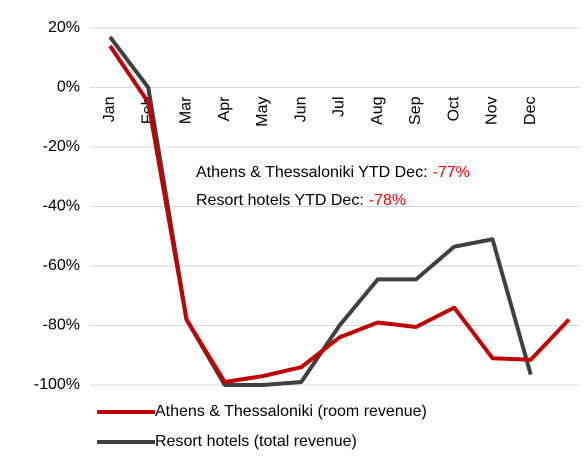 This screenshot has width=584, height=457. Describe the element at coordinates (61, 206) in the screenshot. I see `y-tick-label: -40%` at that location.